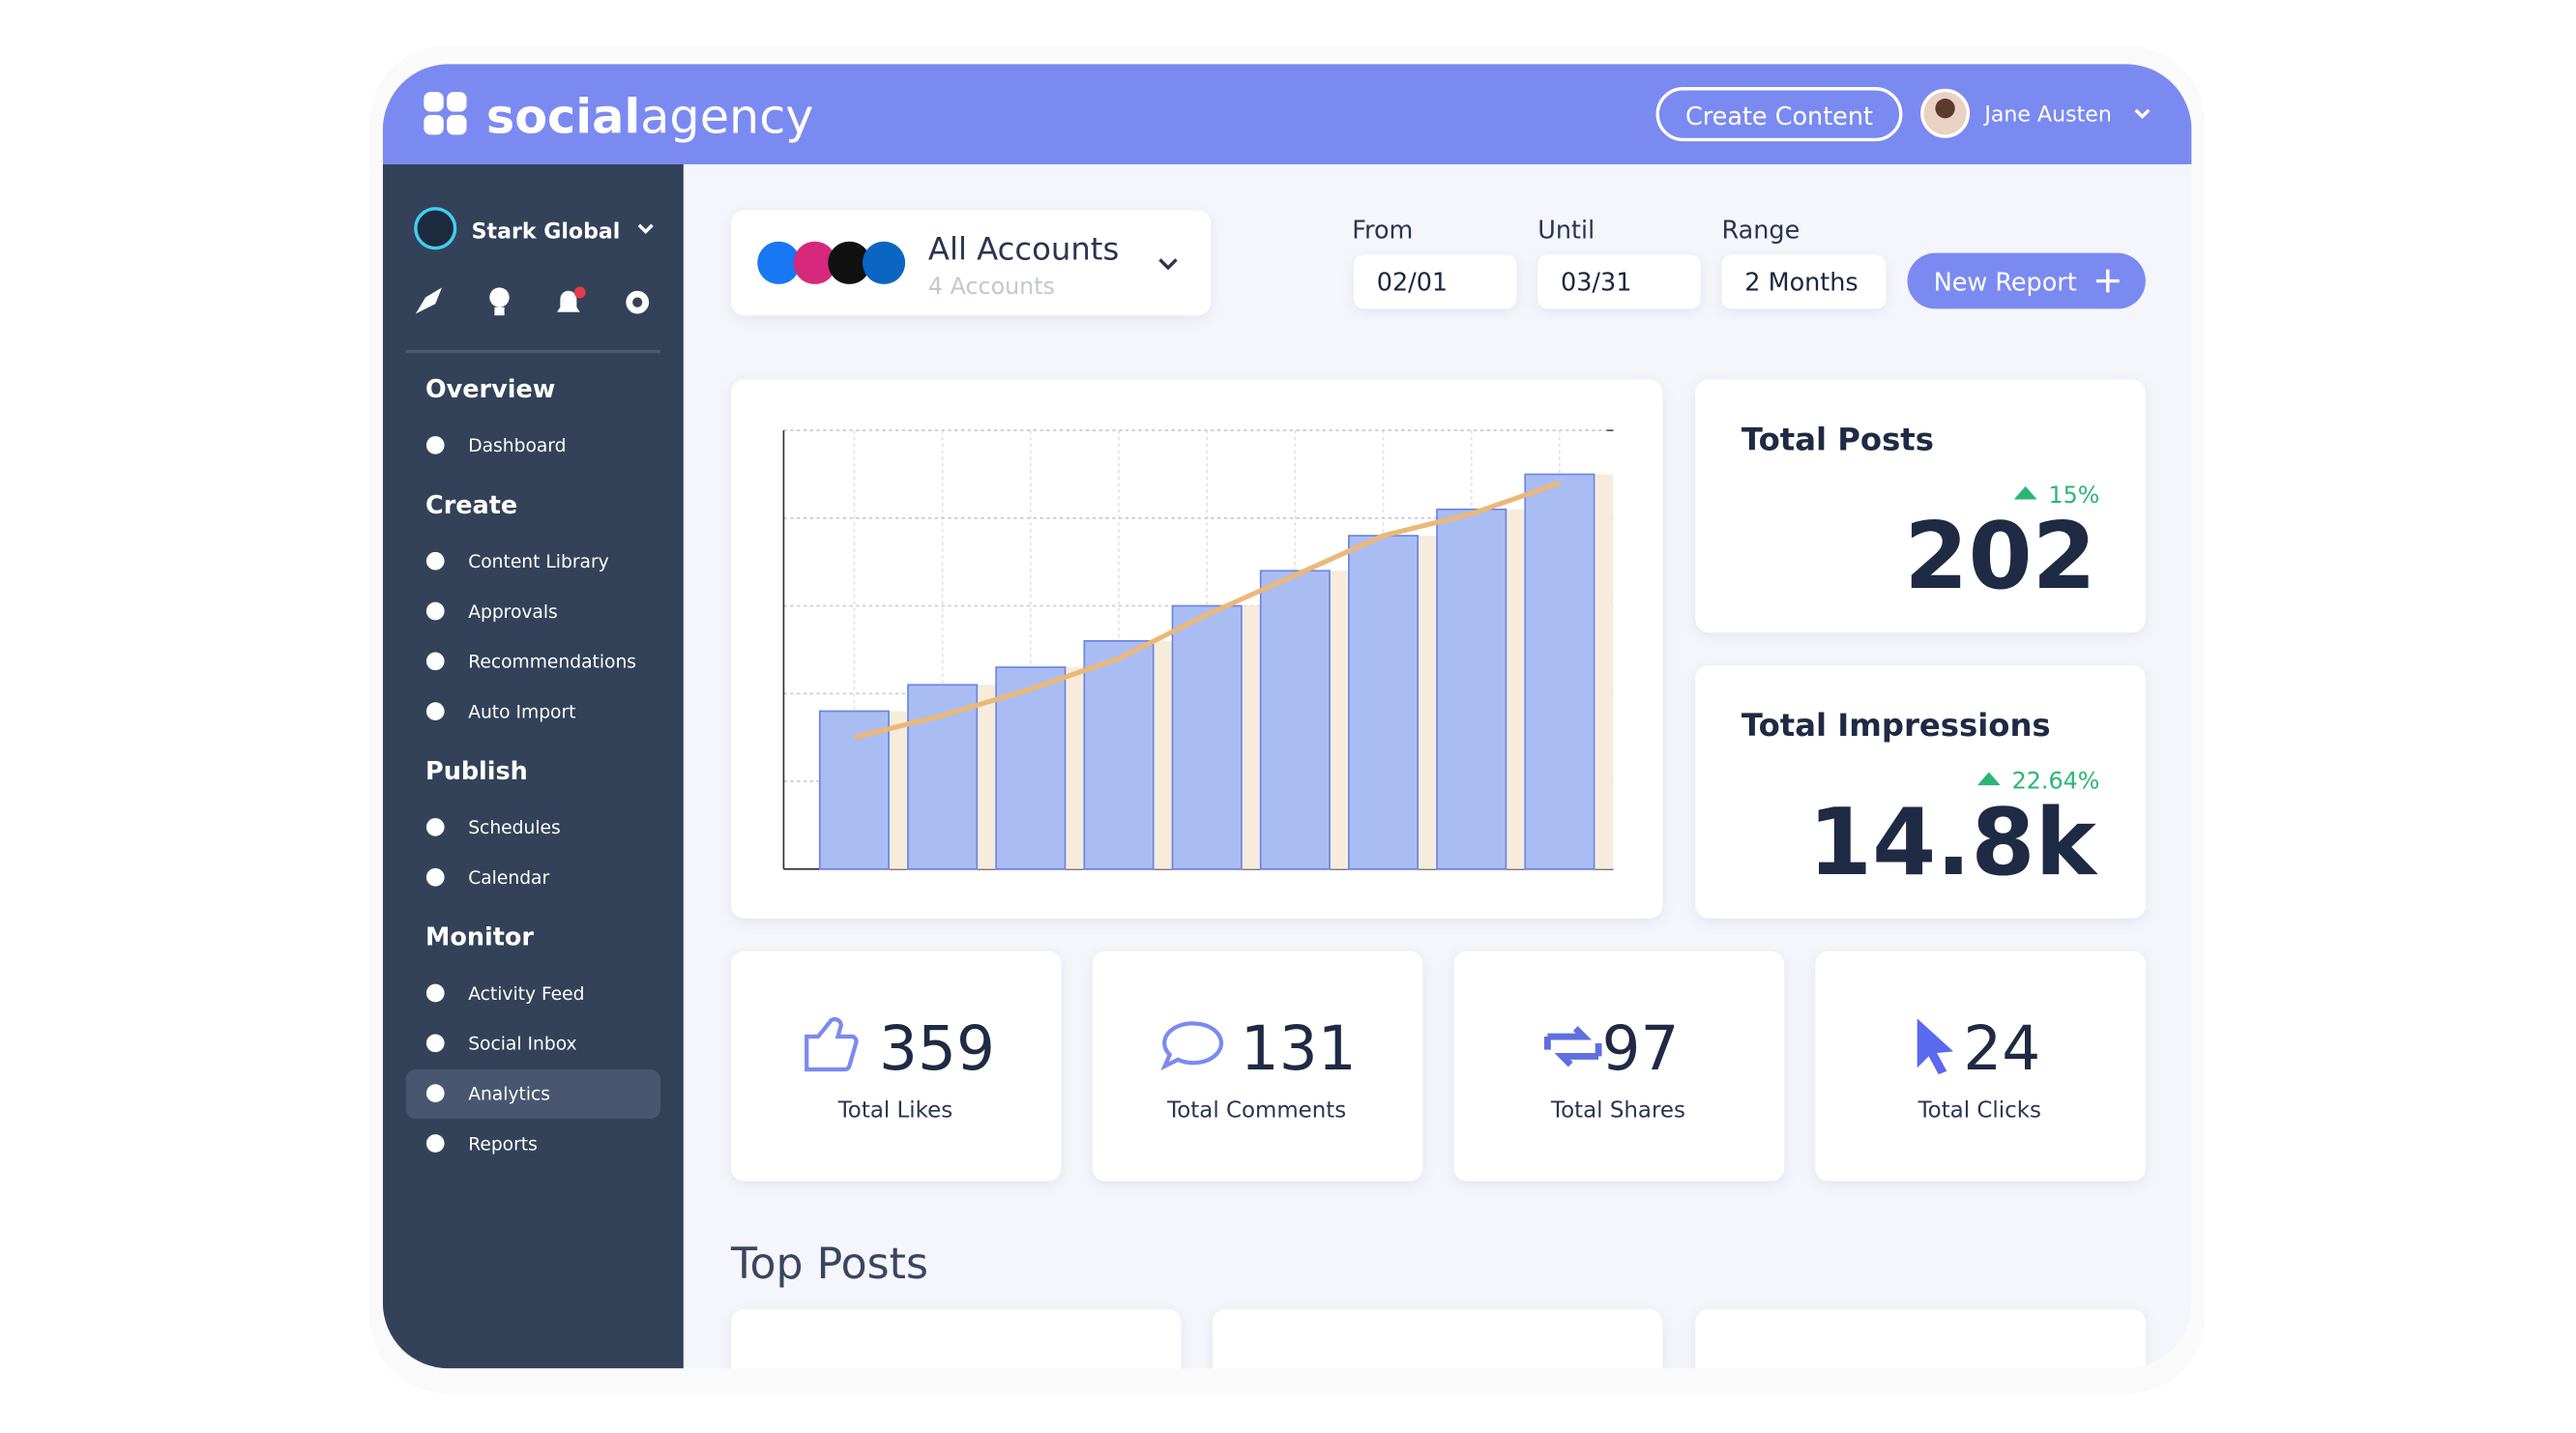 The height and width of the screenshot is (1433, 2576). What do you see at coordinates (2000, 557) in the screenshot?
I see `kpi-value: 202` at bounding box center [2000, 557].